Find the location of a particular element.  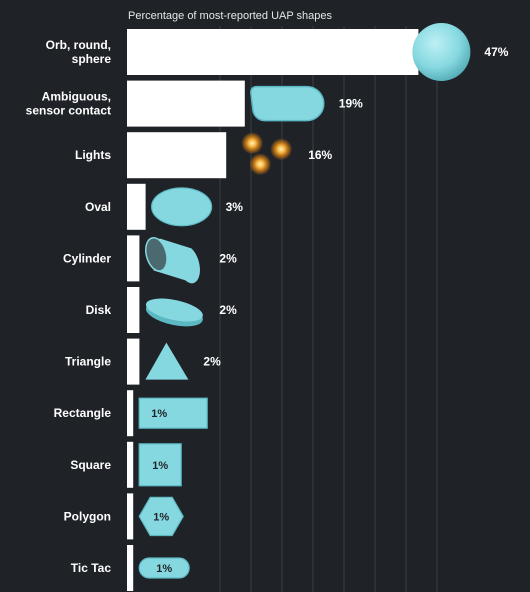

bar-row-3: Oval 3% is located at coordinates (164, 206).